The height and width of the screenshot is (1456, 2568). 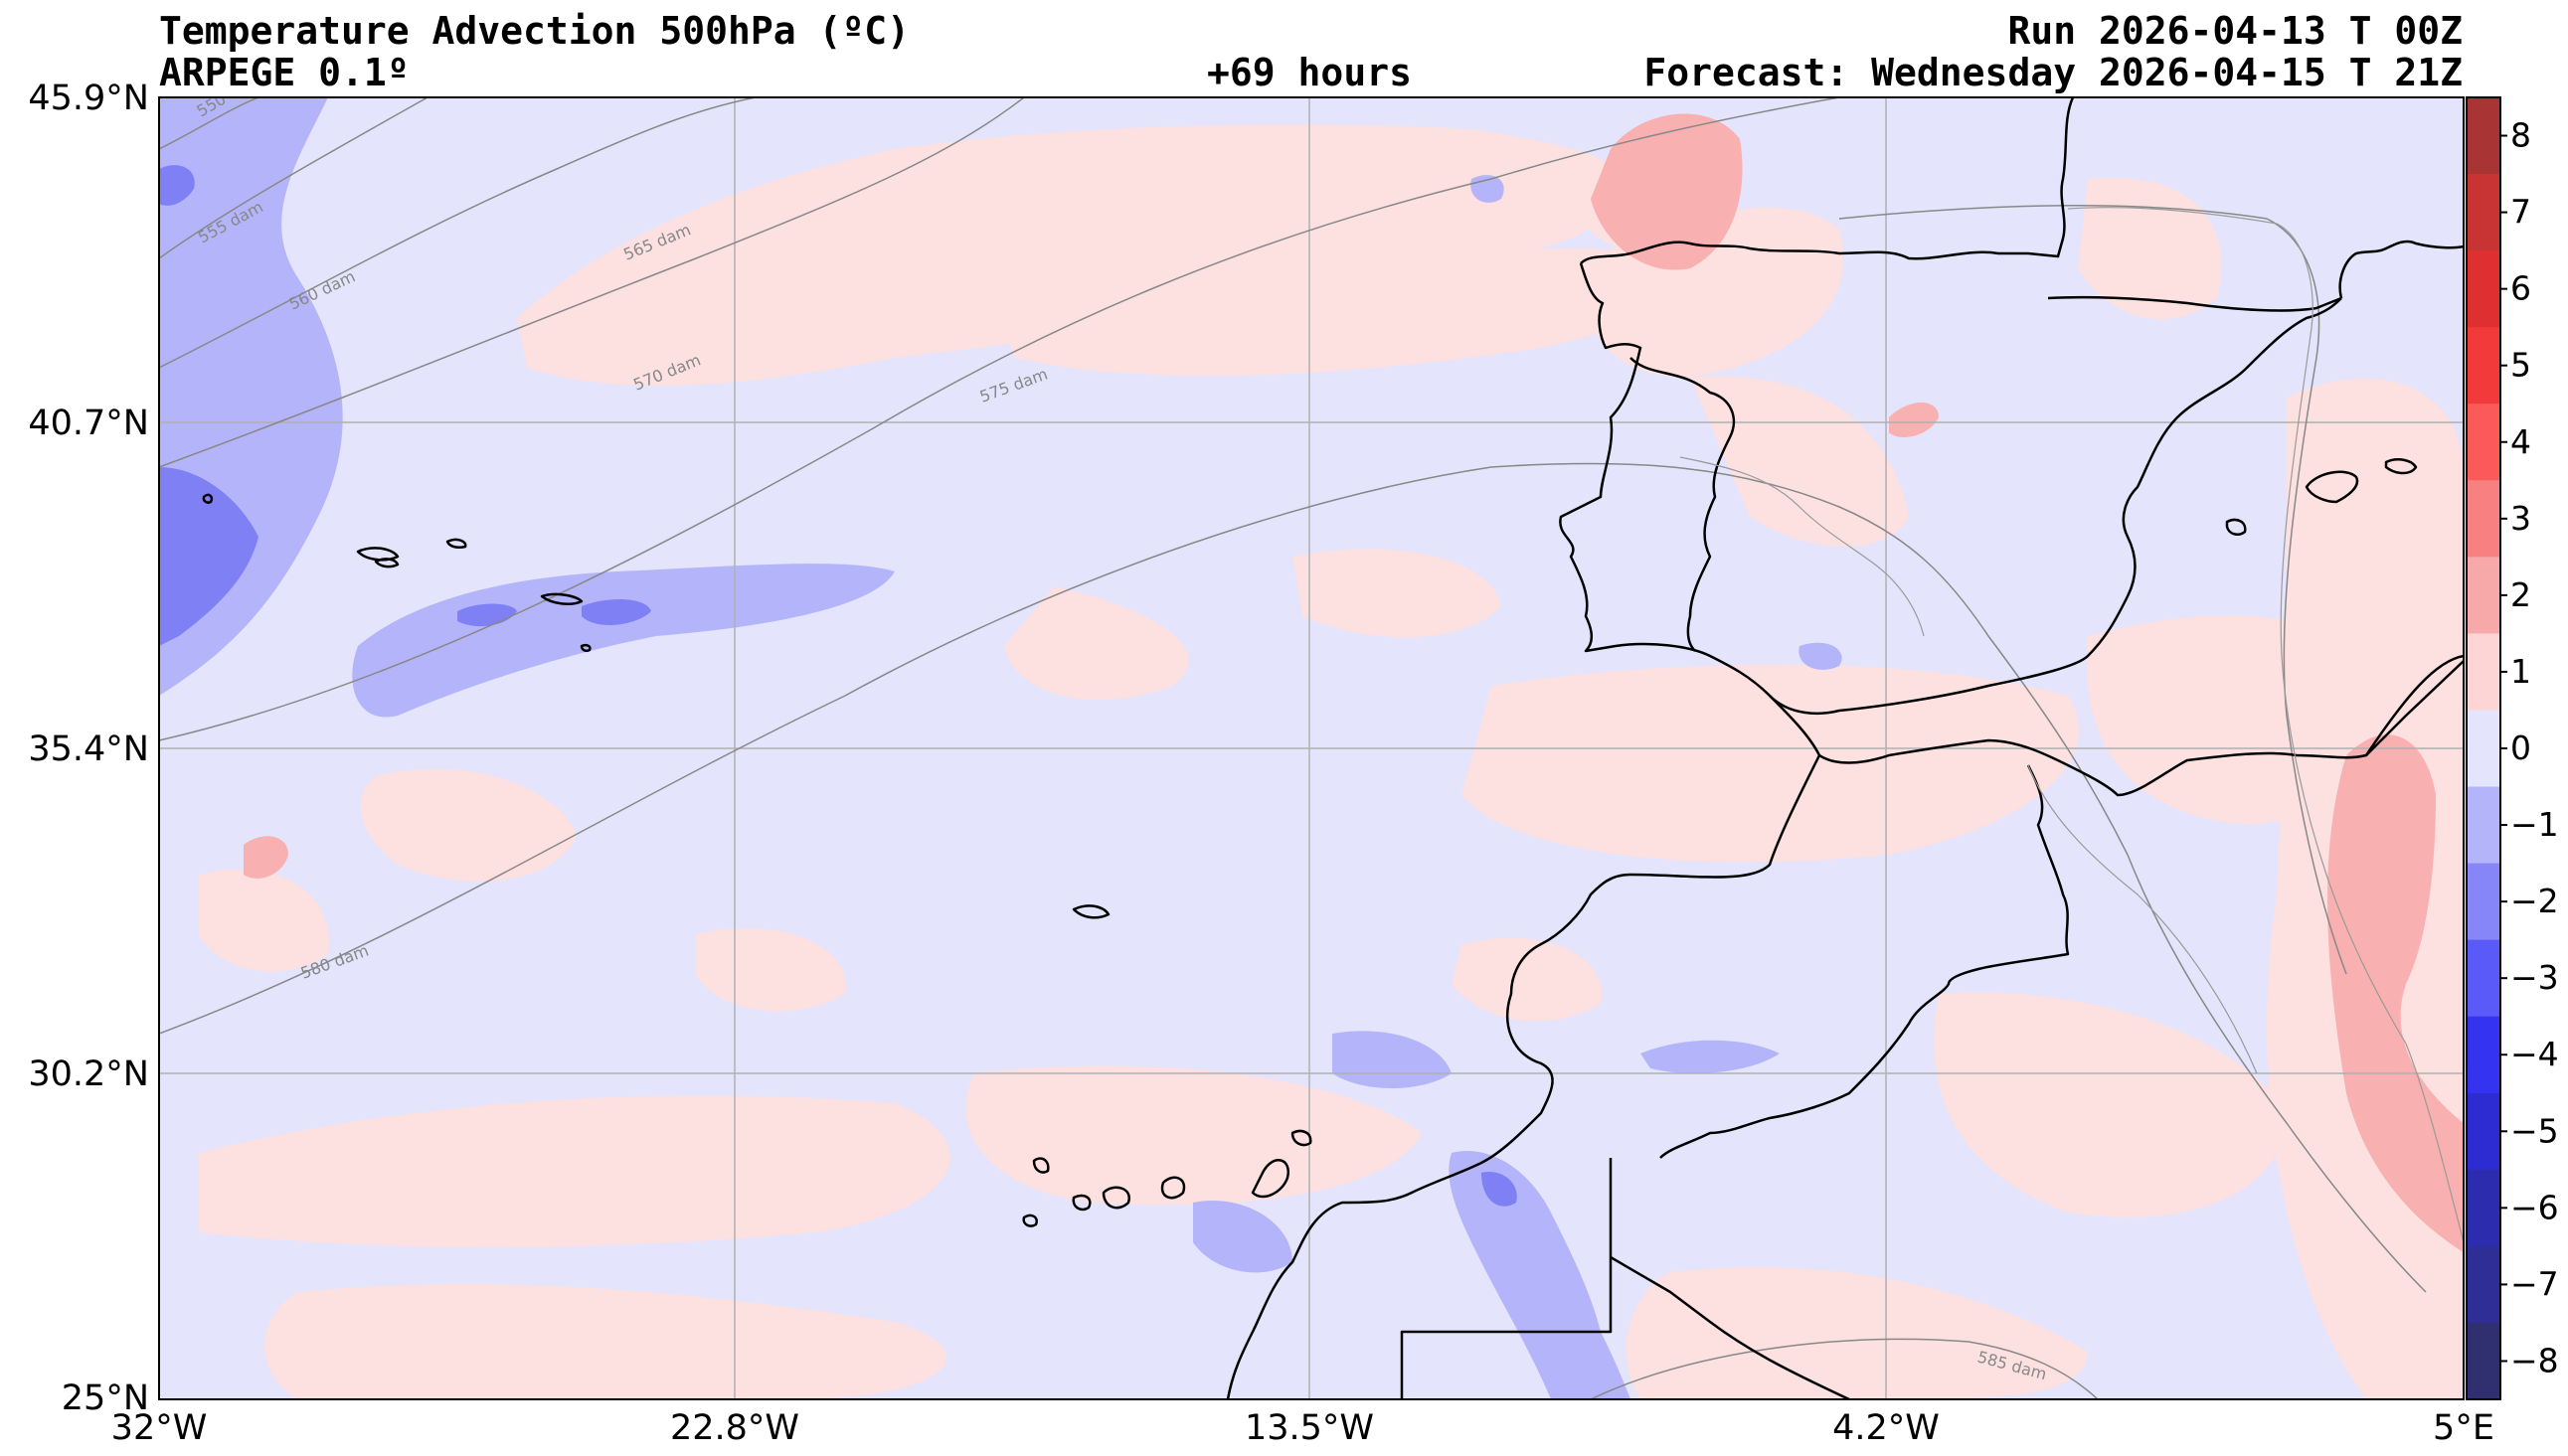 What do you see at coordinates (2053, 72) in the screenshot?
I see `forecast-label: Forecast: Wednesday 2026-04-15 T 21Z` at bounding box center [2053, 72].